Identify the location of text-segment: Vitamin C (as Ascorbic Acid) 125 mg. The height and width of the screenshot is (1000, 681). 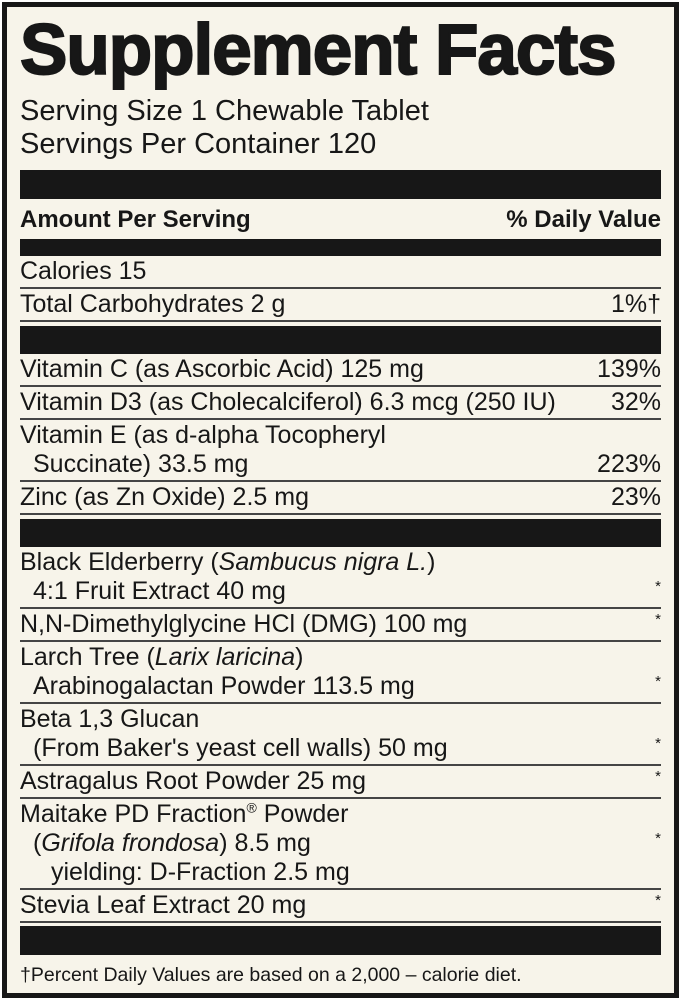
(222, 369).